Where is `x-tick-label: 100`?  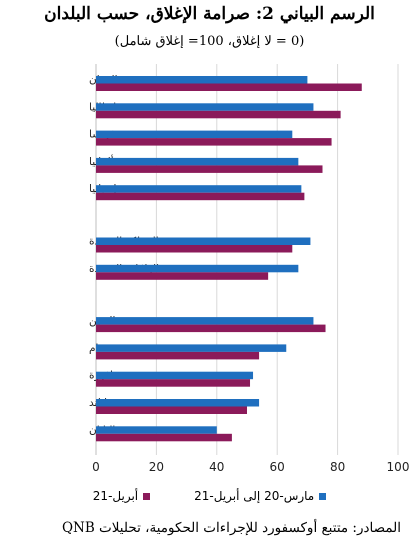
x-tick-label: 100 is located at coordinates (398, 467).